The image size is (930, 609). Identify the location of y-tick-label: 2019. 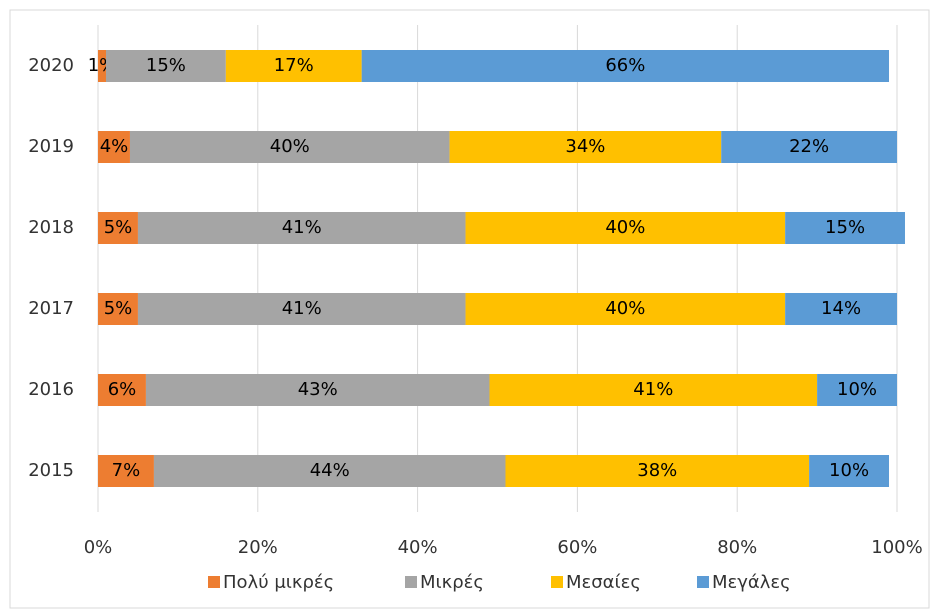
(51, 146).